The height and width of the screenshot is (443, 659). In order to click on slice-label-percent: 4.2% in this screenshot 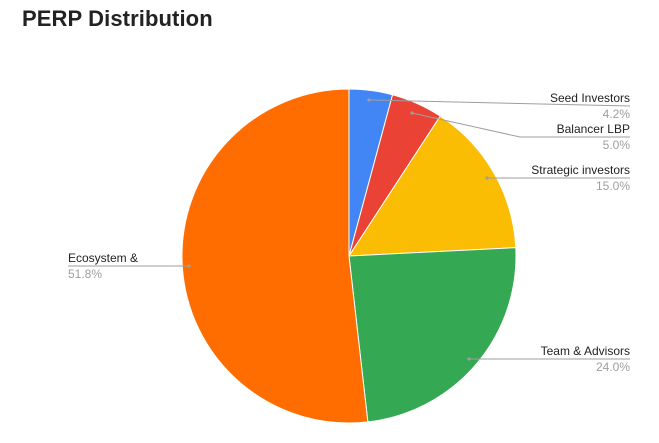, I will do `click(617, 114)`.